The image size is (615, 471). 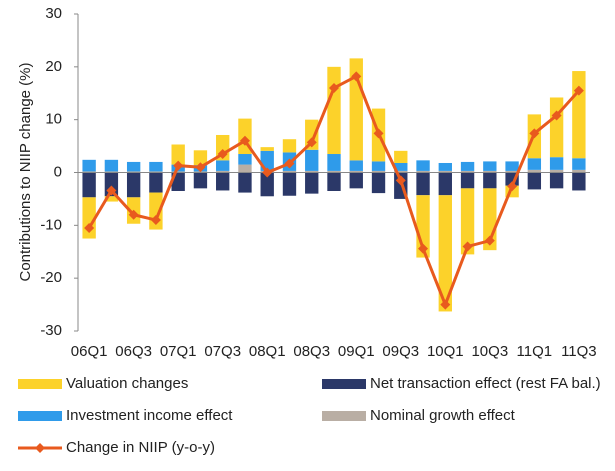 I want to click on x-tick-label: 08Q1, so click(x=267, y=351).